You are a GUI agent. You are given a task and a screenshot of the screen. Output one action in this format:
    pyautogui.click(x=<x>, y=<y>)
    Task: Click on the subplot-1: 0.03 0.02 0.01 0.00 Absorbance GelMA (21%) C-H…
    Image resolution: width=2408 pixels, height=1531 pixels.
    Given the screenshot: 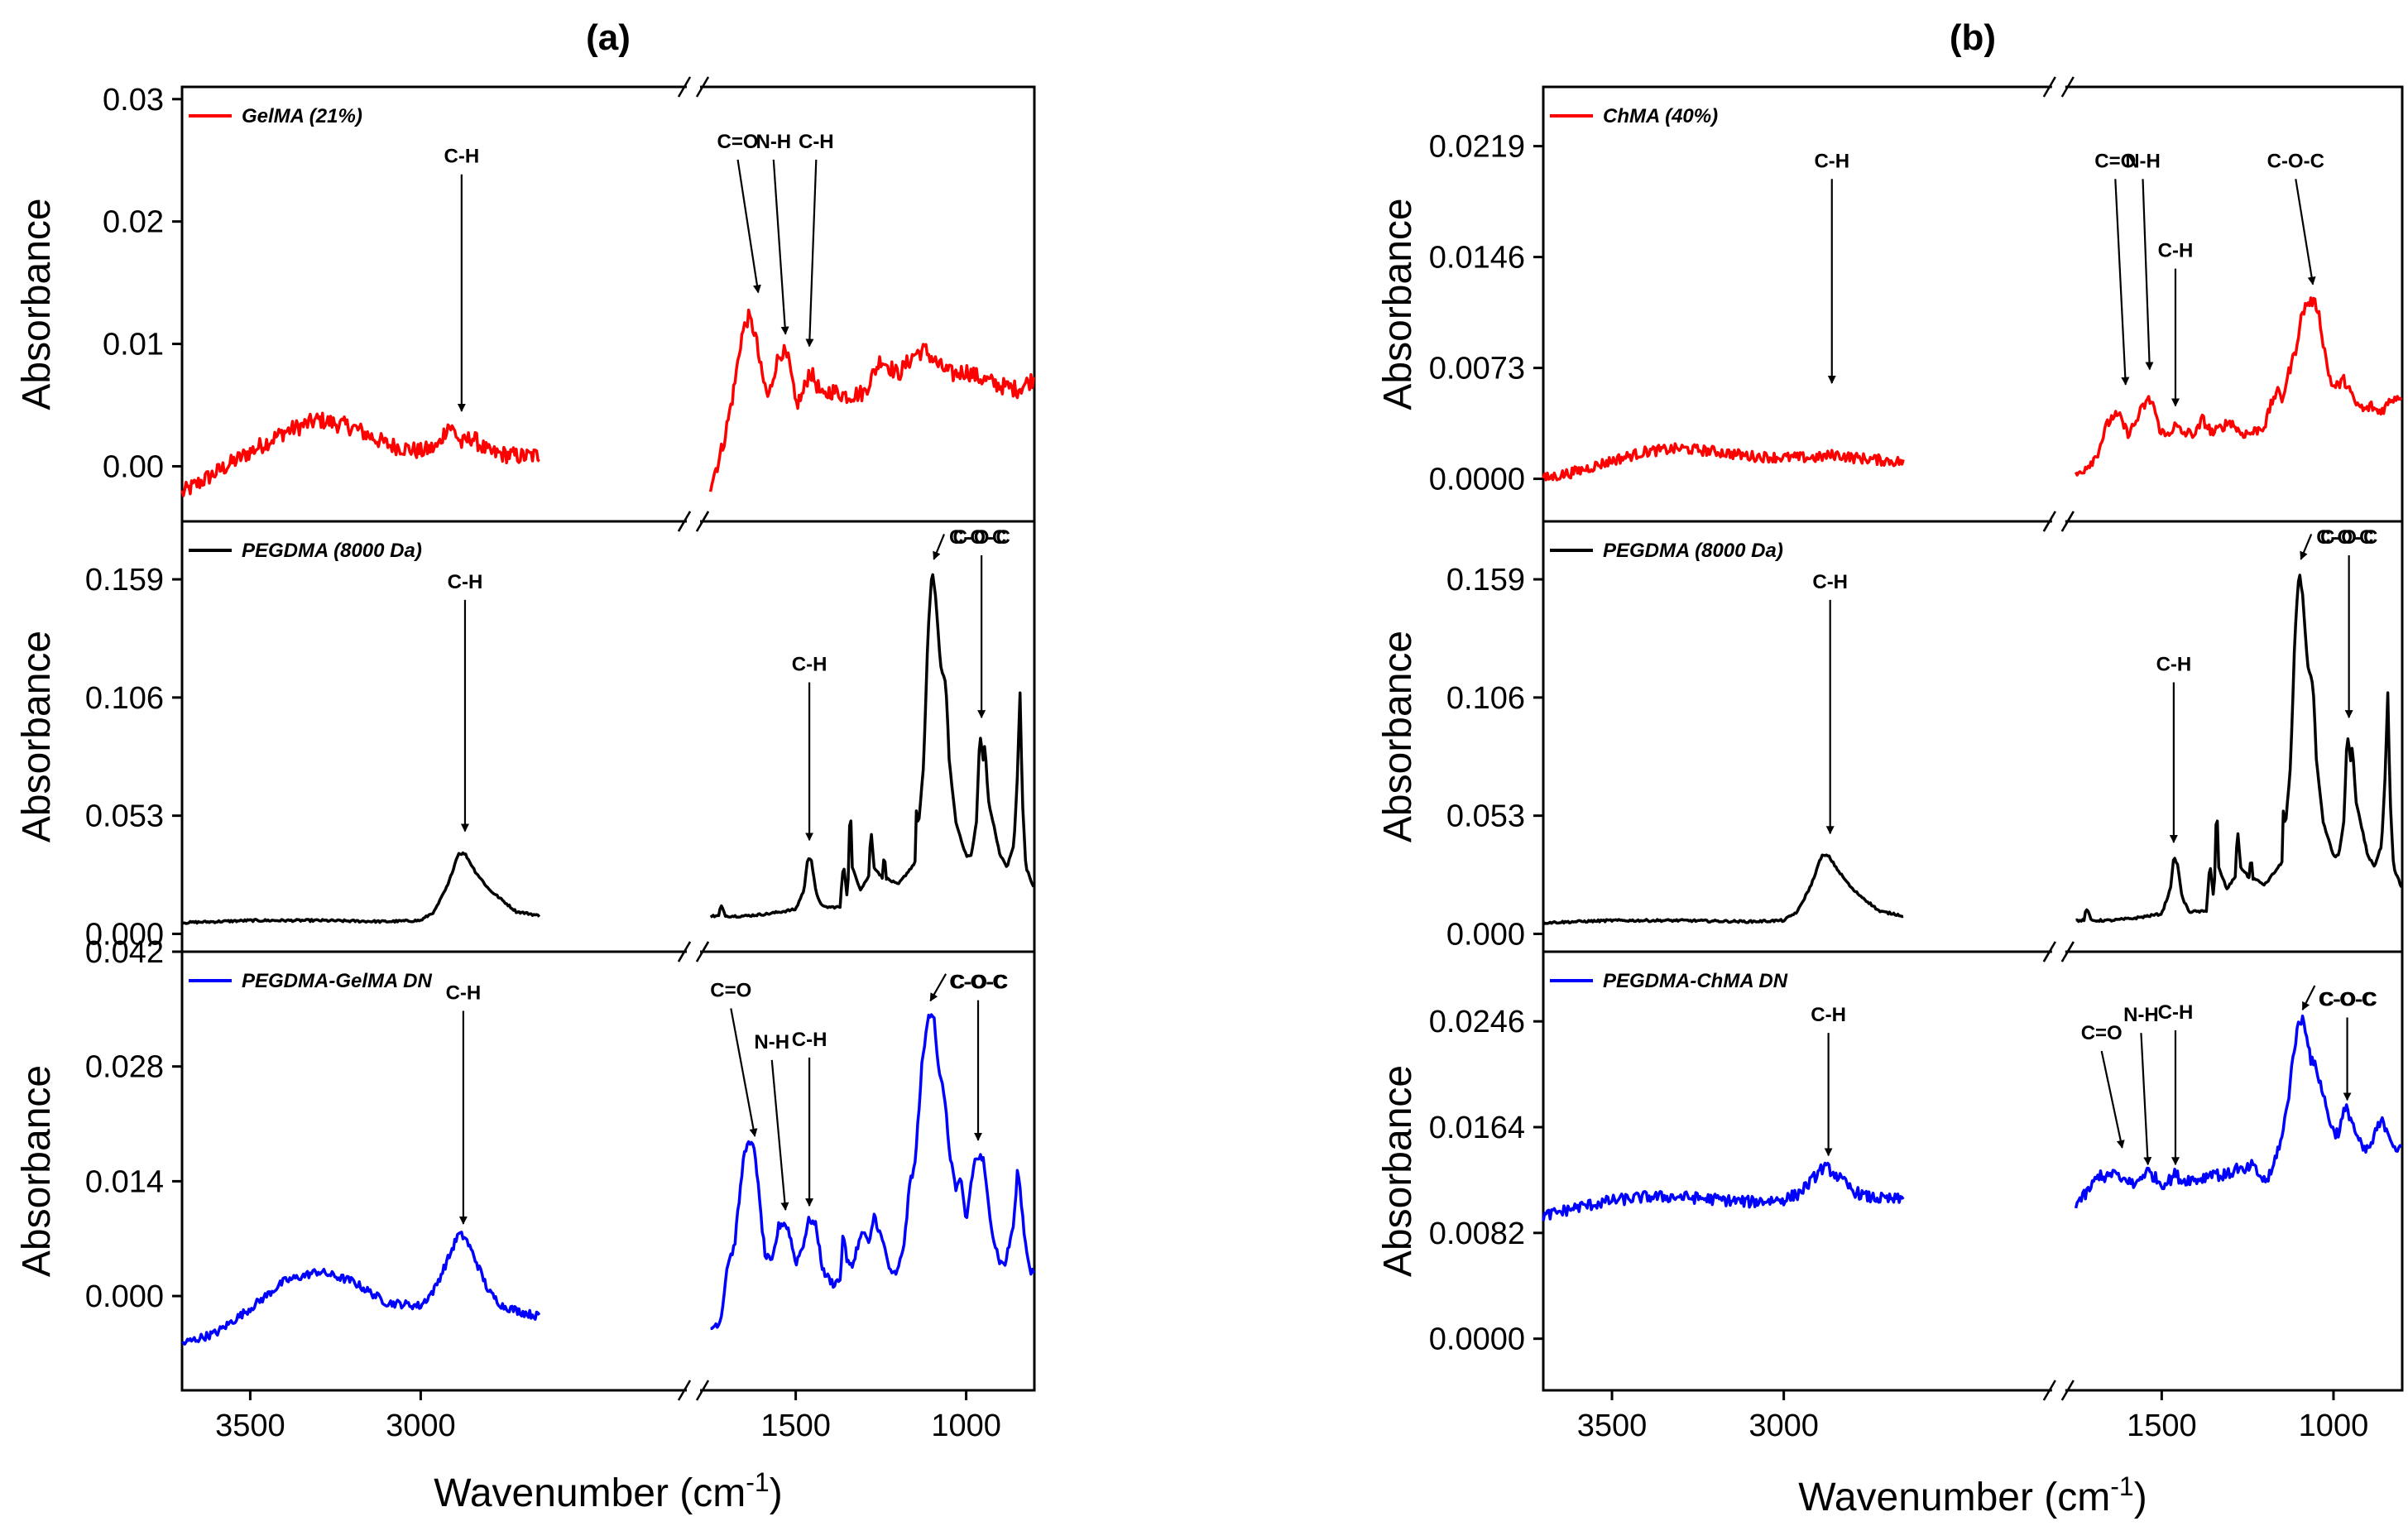 What is the action you would take?
    pyautogui.click(x=525, y=304)
    